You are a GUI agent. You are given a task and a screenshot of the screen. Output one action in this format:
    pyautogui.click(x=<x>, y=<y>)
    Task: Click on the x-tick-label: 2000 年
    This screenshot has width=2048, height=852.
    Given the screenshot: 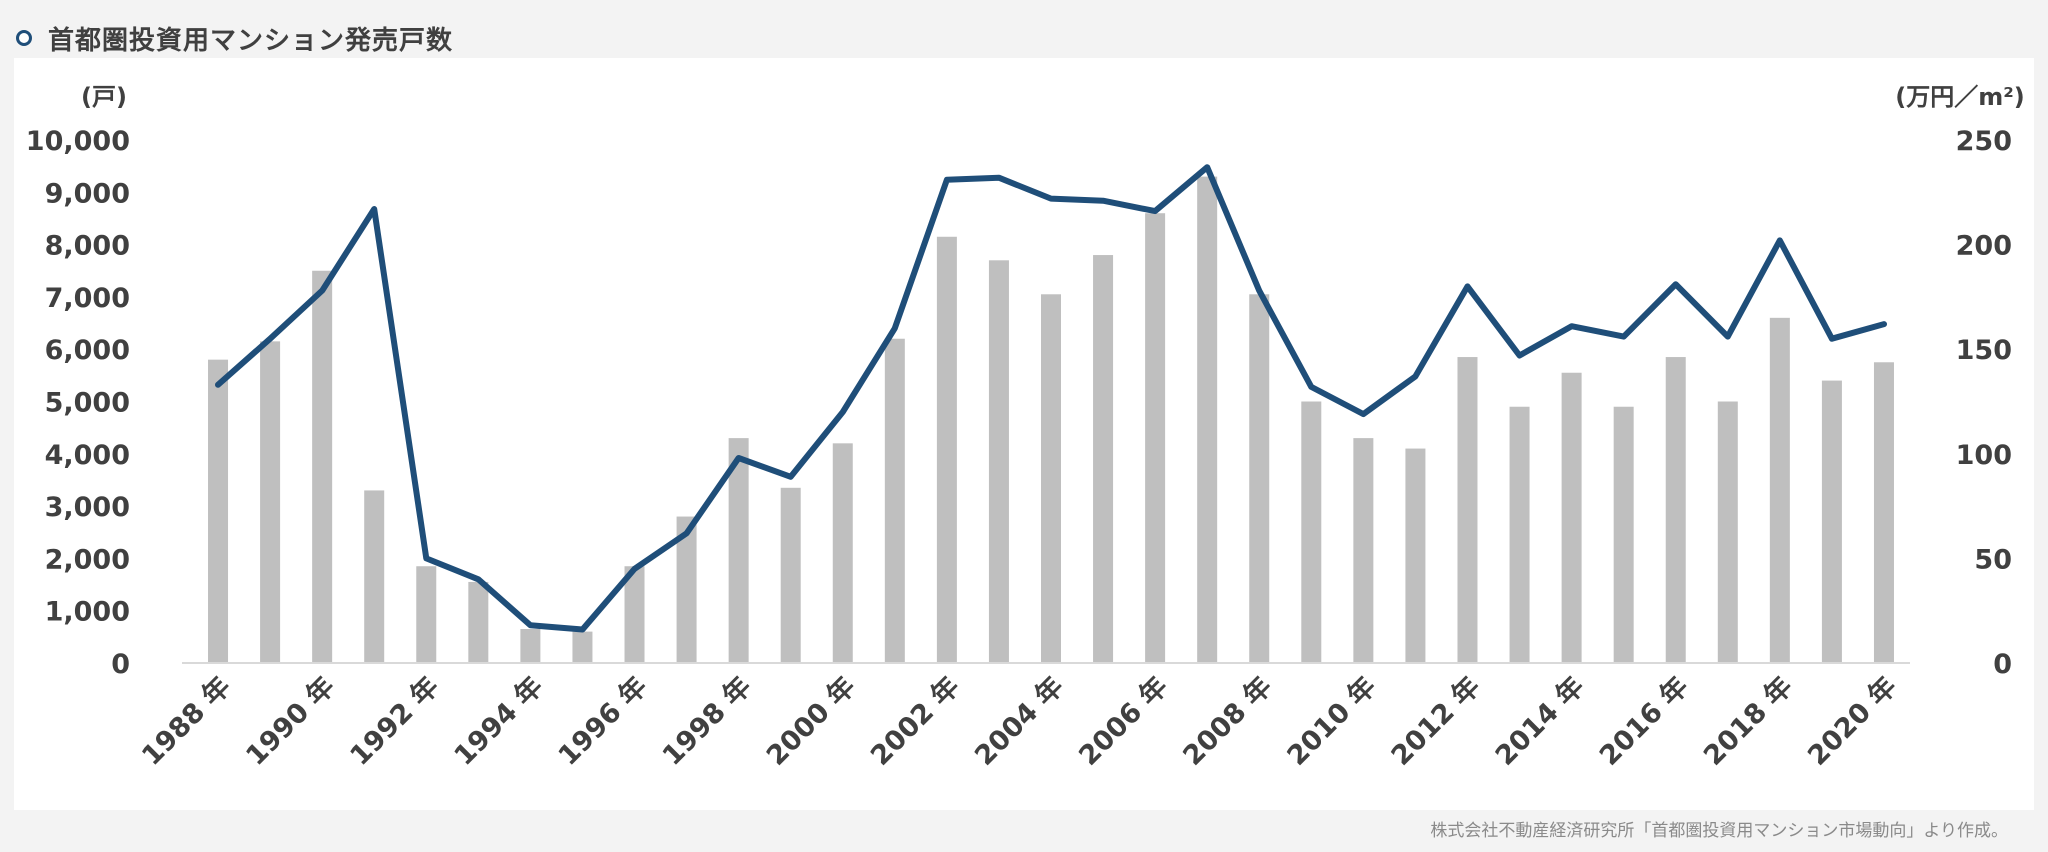 What is the action you would take?
    pyautogui.click(x=811, y=721)
    